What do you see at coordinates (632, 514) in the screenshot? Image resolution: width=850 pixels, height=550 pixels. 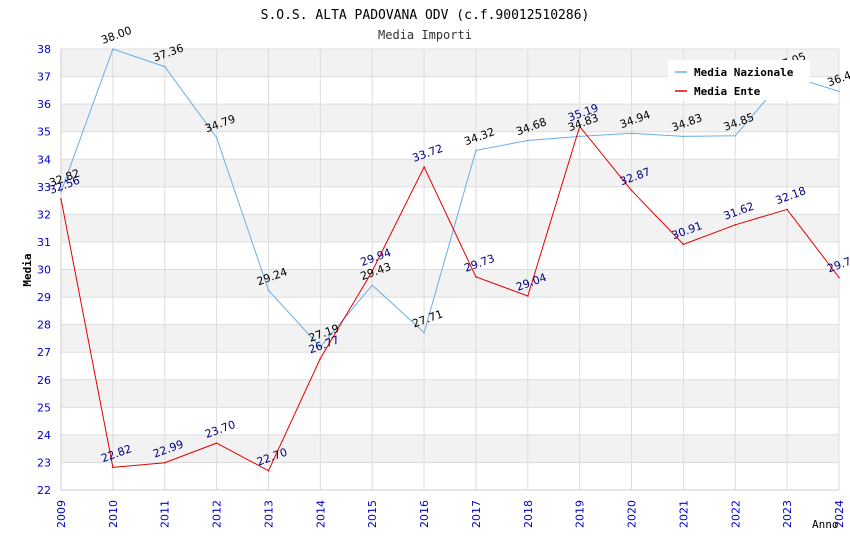 I see `x-tick-label: 2020` at bounding box center [632, 514].